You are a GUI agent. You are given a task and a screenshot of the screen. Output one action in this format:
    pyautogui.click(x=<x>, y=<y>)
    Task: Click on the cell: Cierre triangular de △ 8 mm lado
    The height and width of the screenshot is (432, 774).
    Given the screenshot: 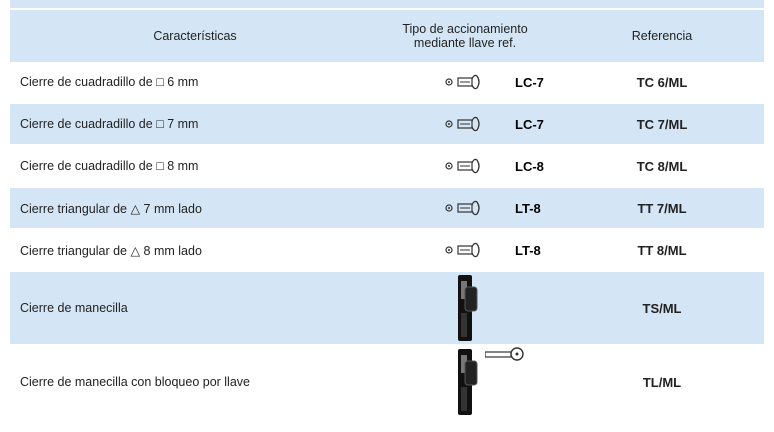 What is the action you would take?
    pyautogui.click(x=195, y=250)
    